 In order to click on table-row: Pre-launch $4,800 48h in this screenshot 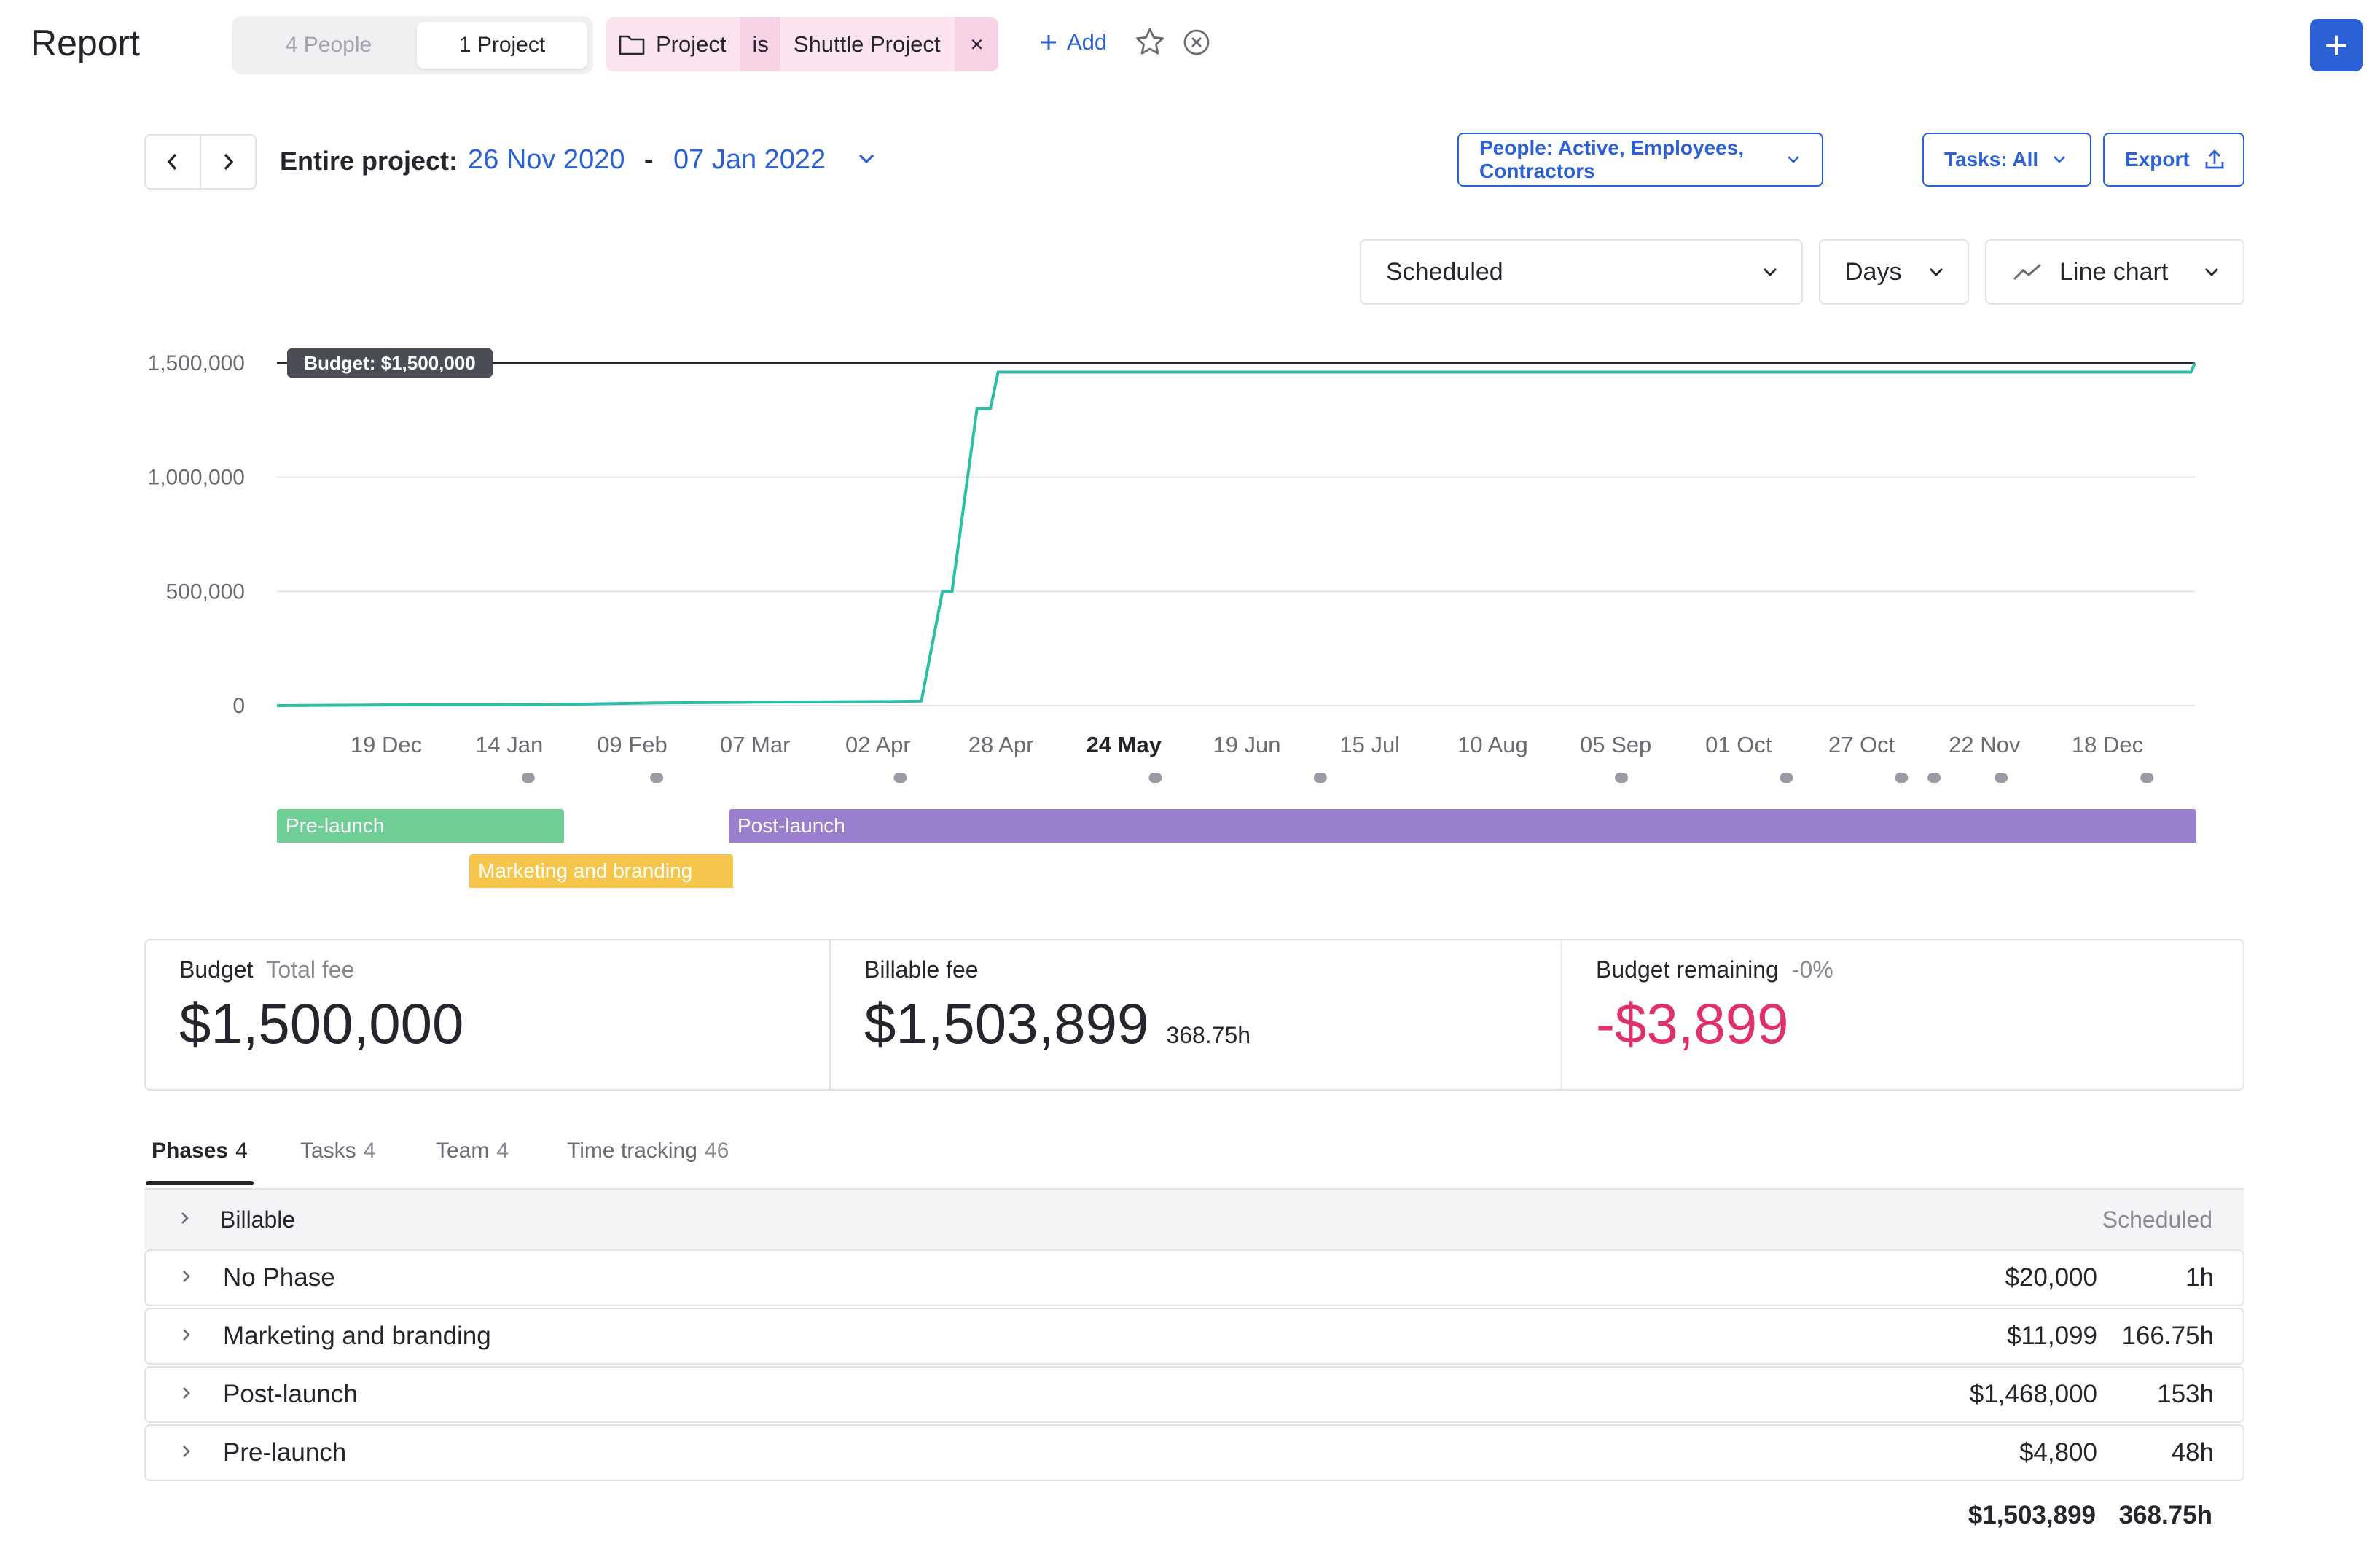, I will do `click(1194, 1453)`.